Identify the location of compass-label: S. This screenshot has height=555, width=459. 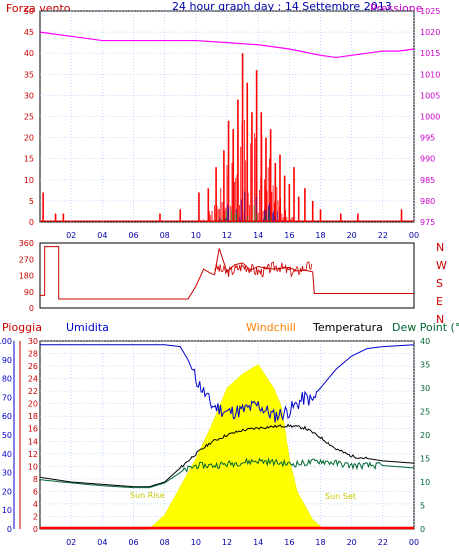
(439, 283).